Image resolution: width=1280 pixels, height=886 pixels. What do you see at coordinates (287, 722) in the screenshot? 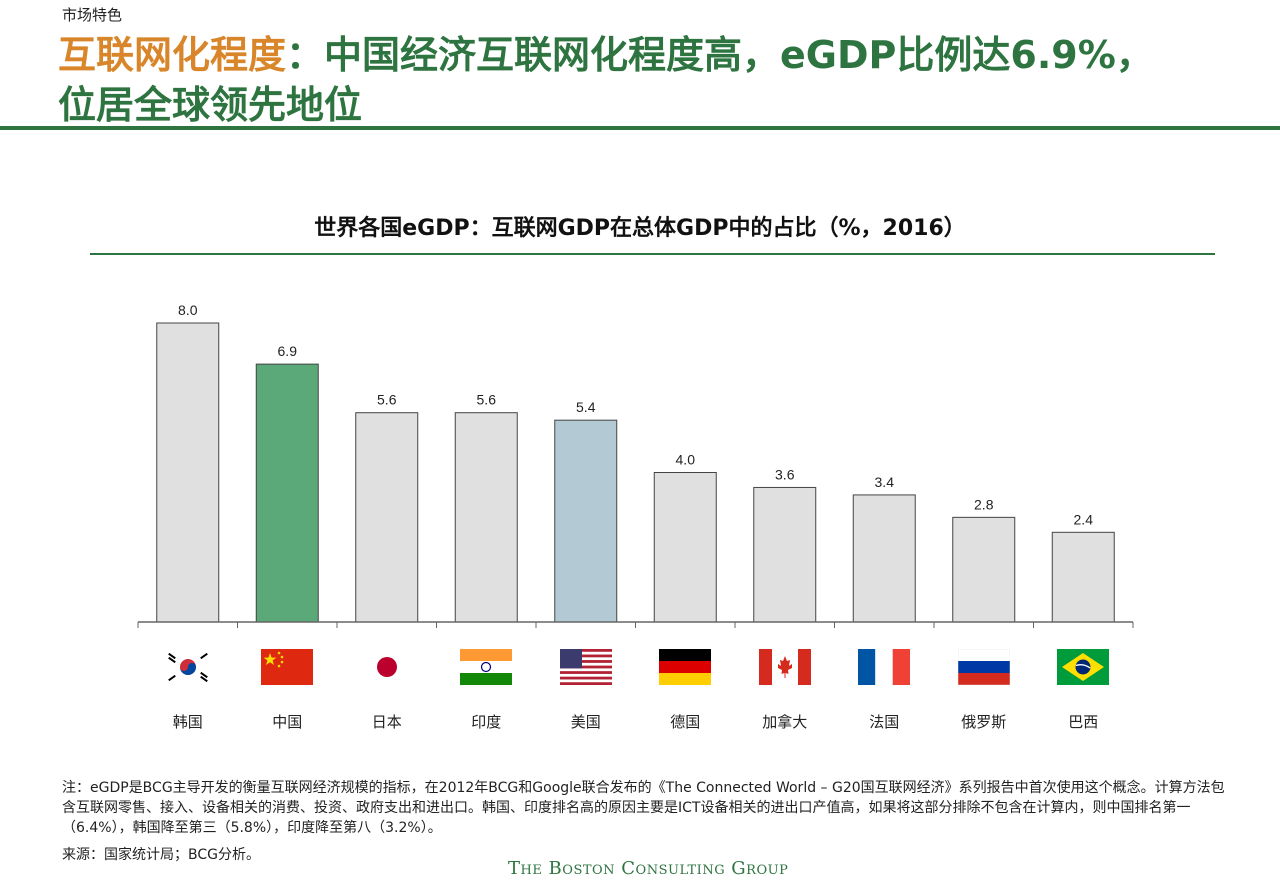
I see `category-label: 中国` at bounding box center [287, 722].